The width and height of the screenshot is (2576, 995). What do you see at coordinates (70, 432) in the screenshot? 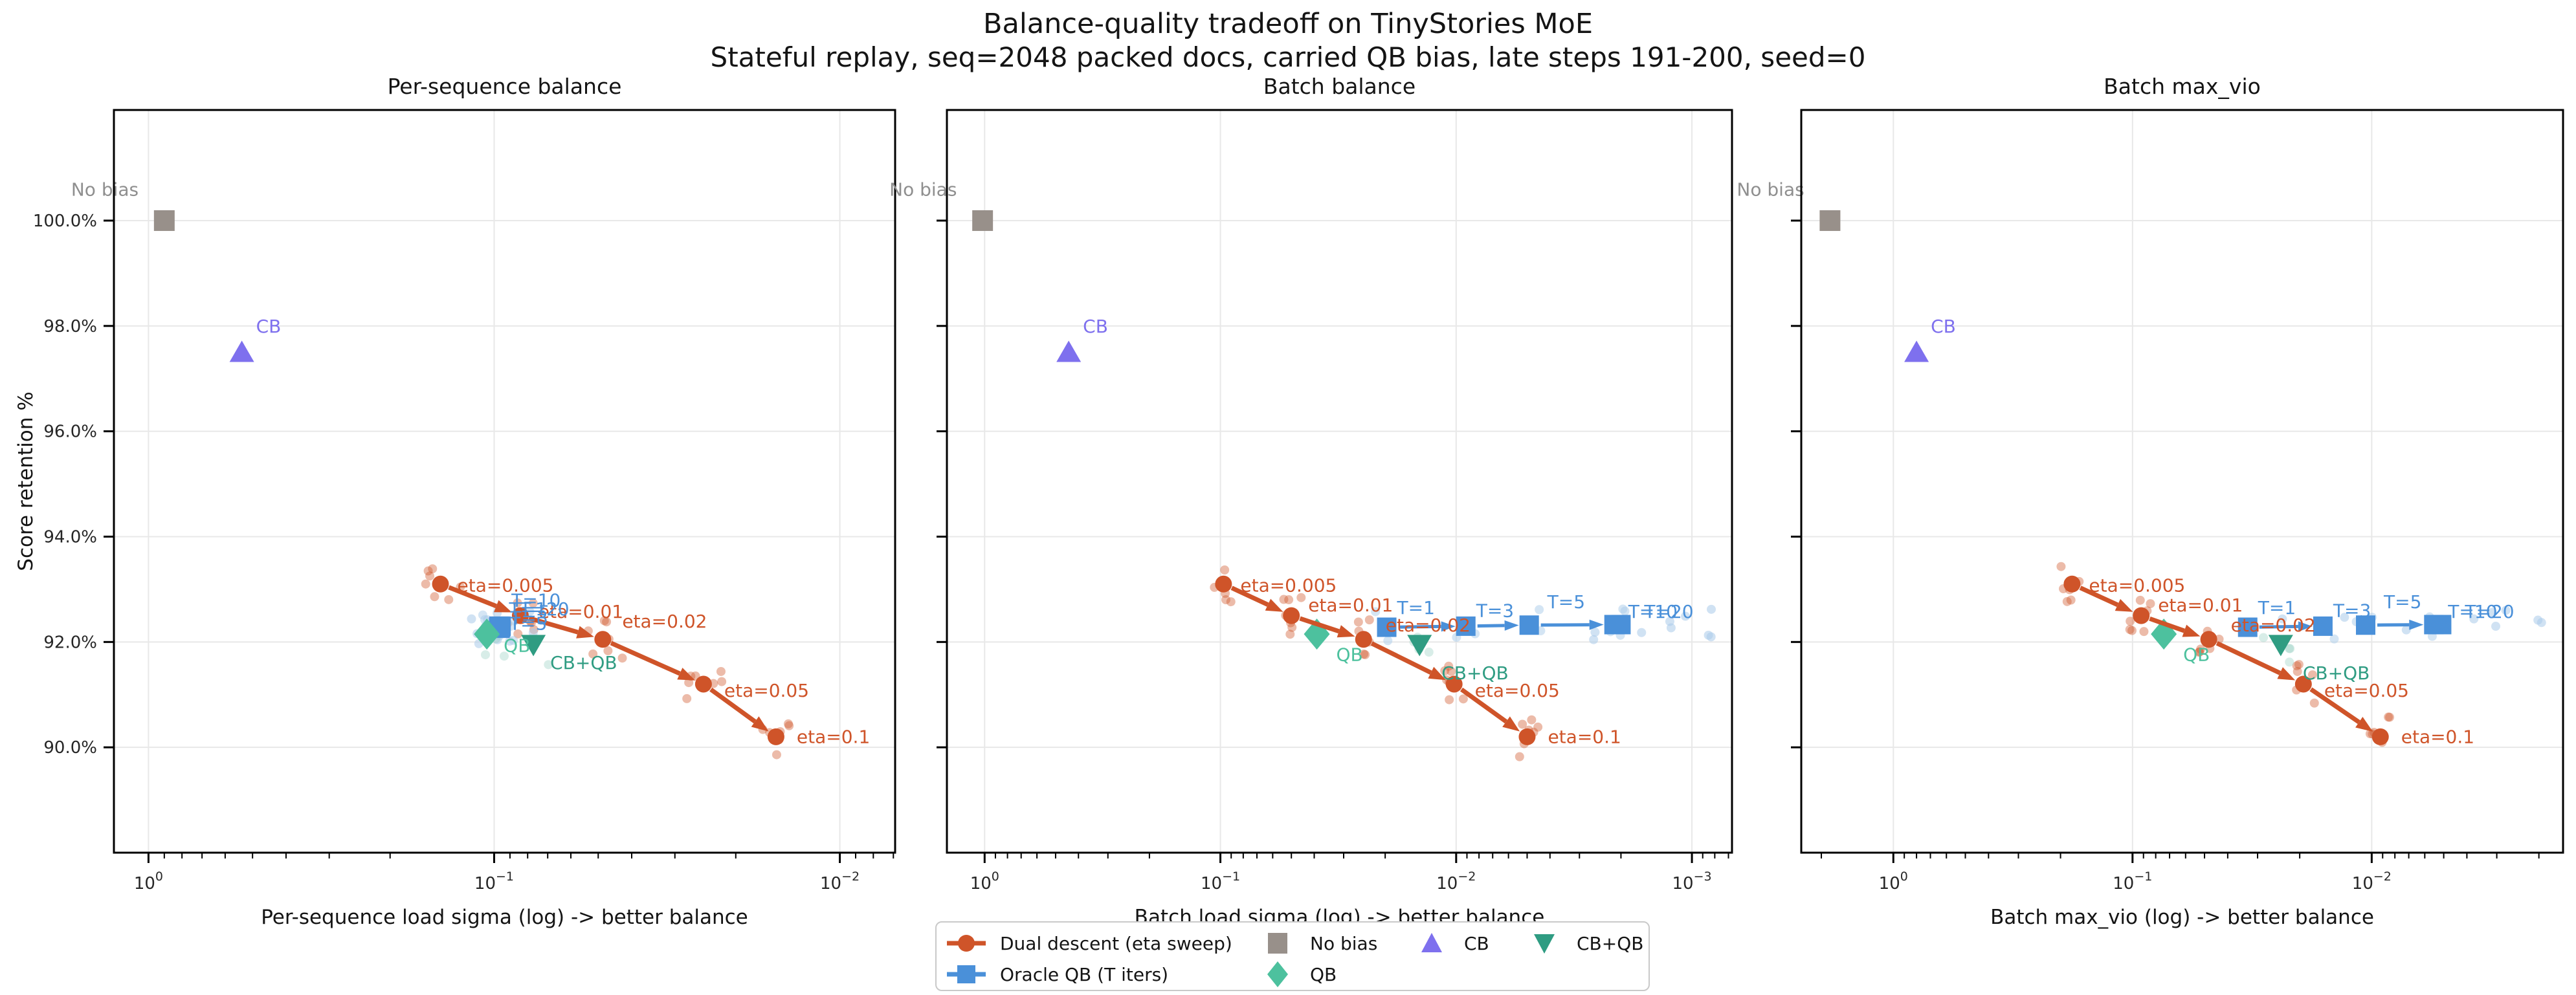
I see `svg-text: 96.0%` at bounding box center [70, 432].